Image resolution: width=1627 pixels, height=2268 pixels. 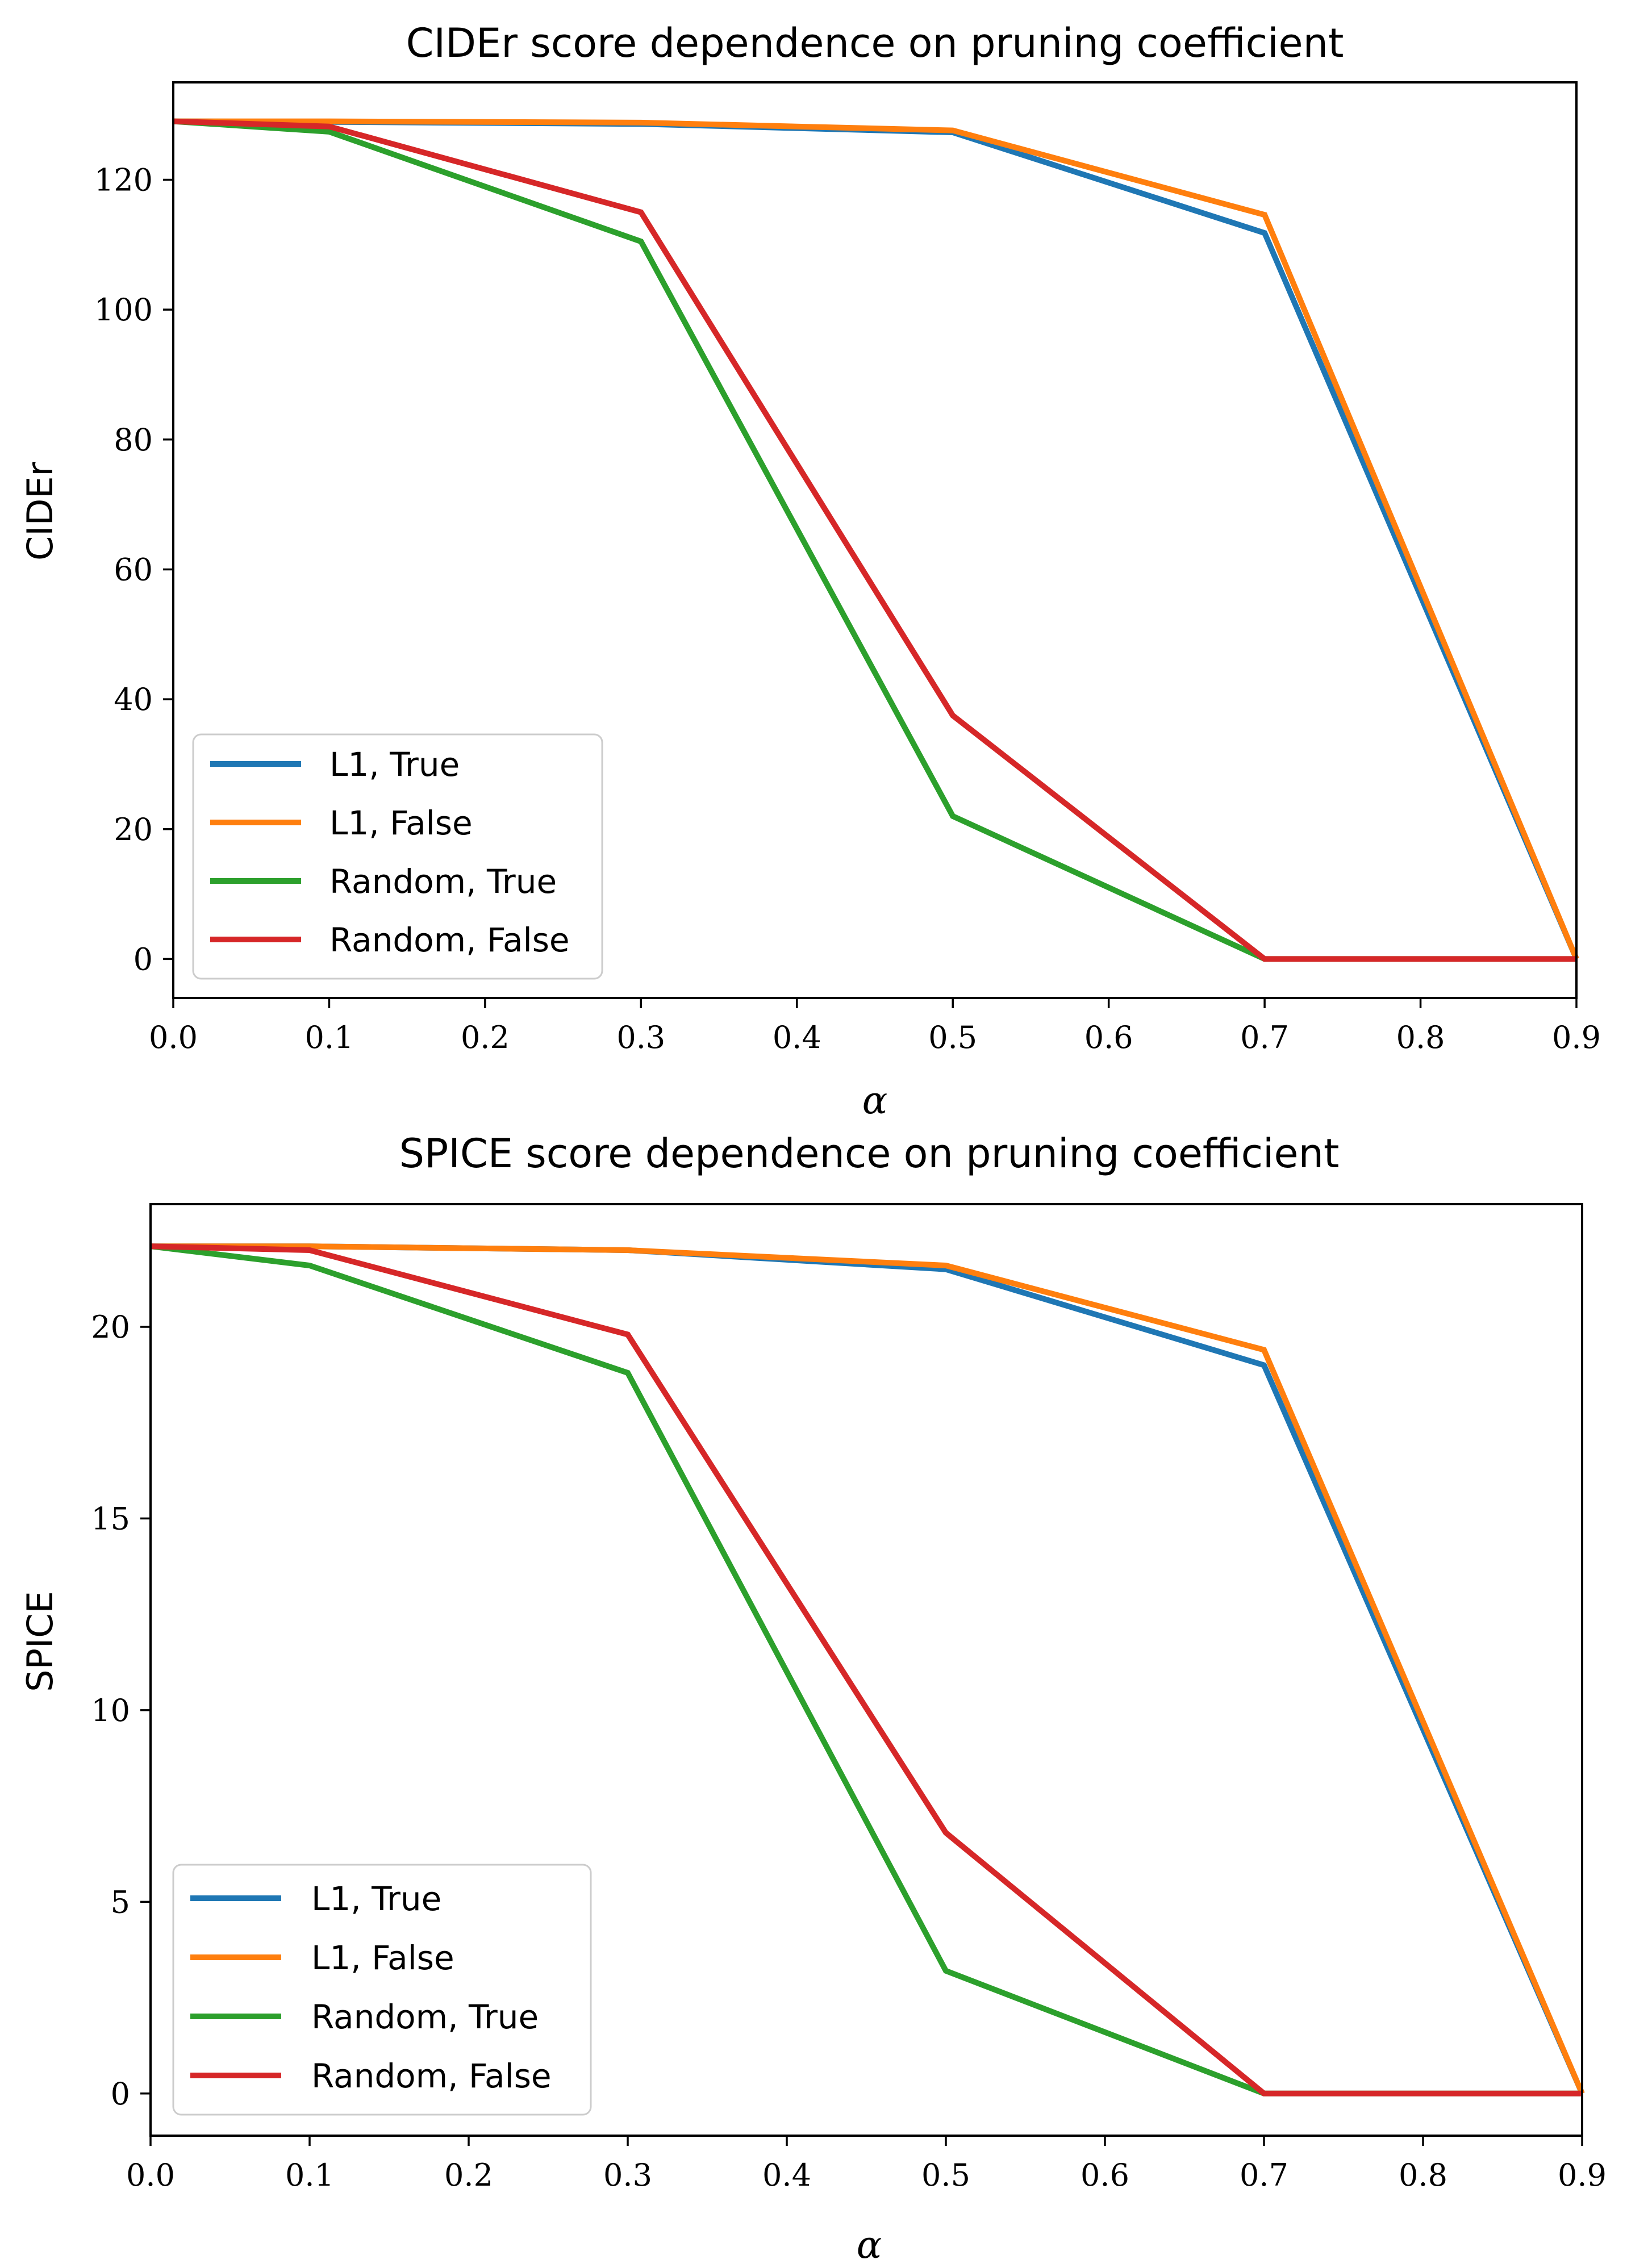 I want to click on spice-x-tick-label: 0.5, so click(x=946, y=2175).